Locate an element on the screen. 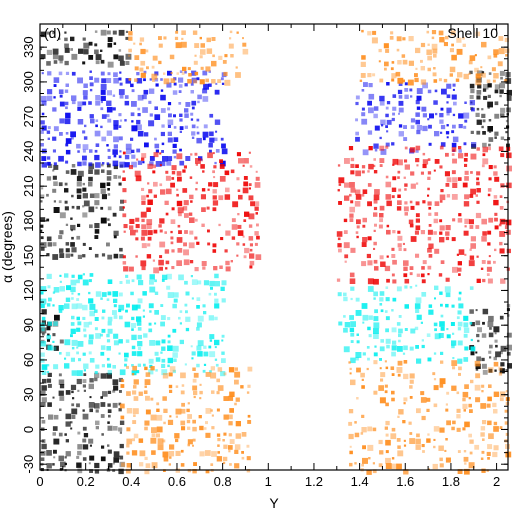  x-tick-label: 1.2 is located at coordinates (314, 481).